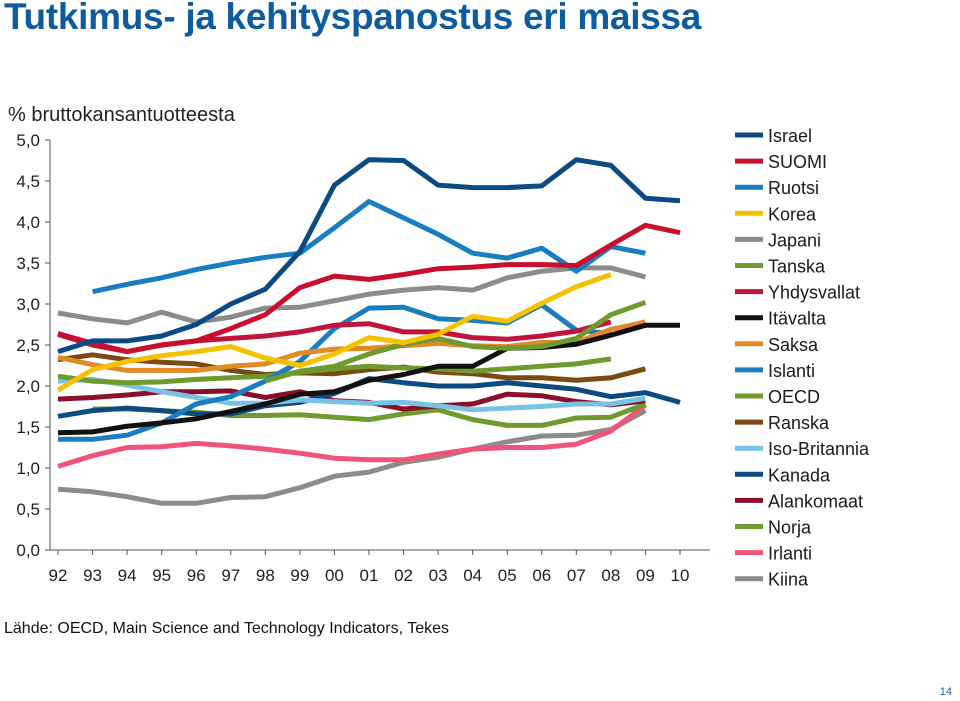 The width and height of the screenshot is (960, 701). What do you see at coordinates (28, 509) in the screenshot?
I see `y-tick-label: 0,5` at bounding box center [28, 509].